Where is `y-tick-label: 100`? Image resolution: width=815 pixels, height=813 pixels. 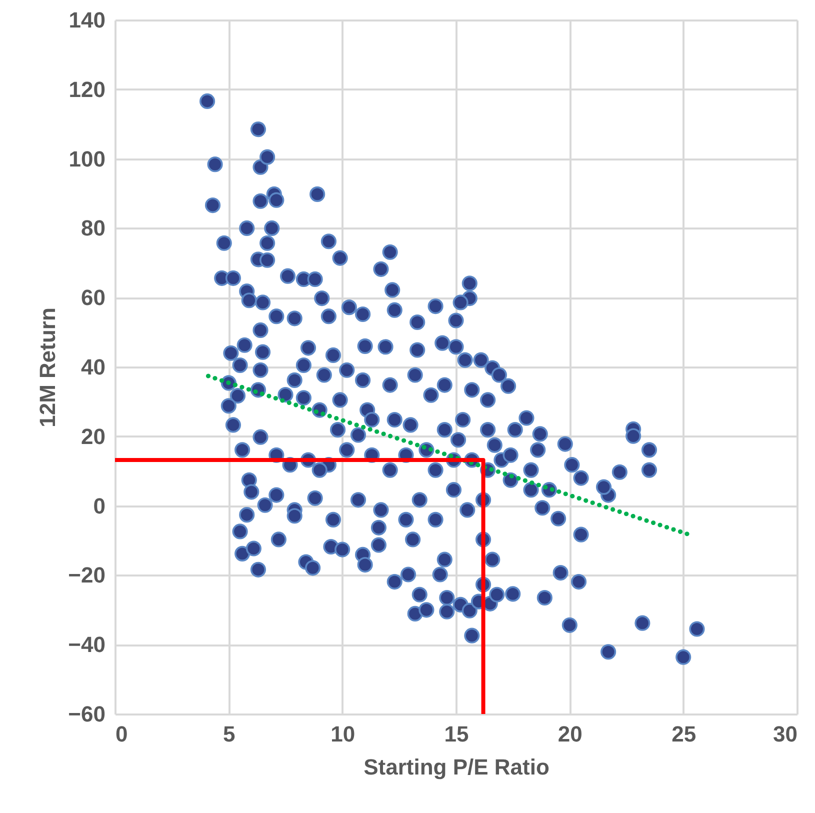 y-tick-label: 100 is located at coordinates (87, 159).